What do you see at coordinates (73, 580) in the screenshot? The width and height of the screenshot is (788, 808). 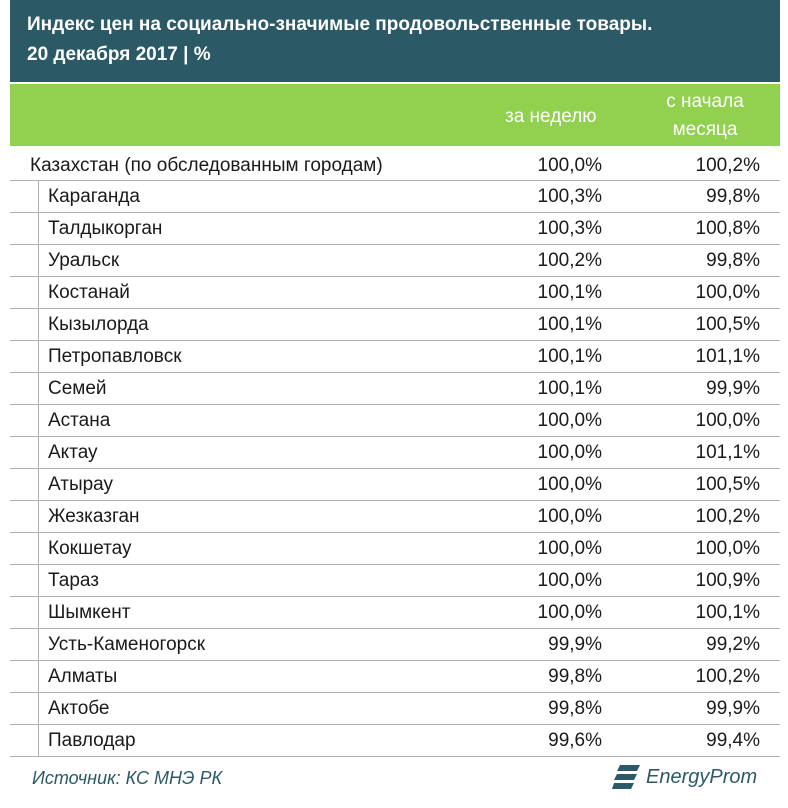 I see `row-name: Тараз` at bounding box center [73, 580].